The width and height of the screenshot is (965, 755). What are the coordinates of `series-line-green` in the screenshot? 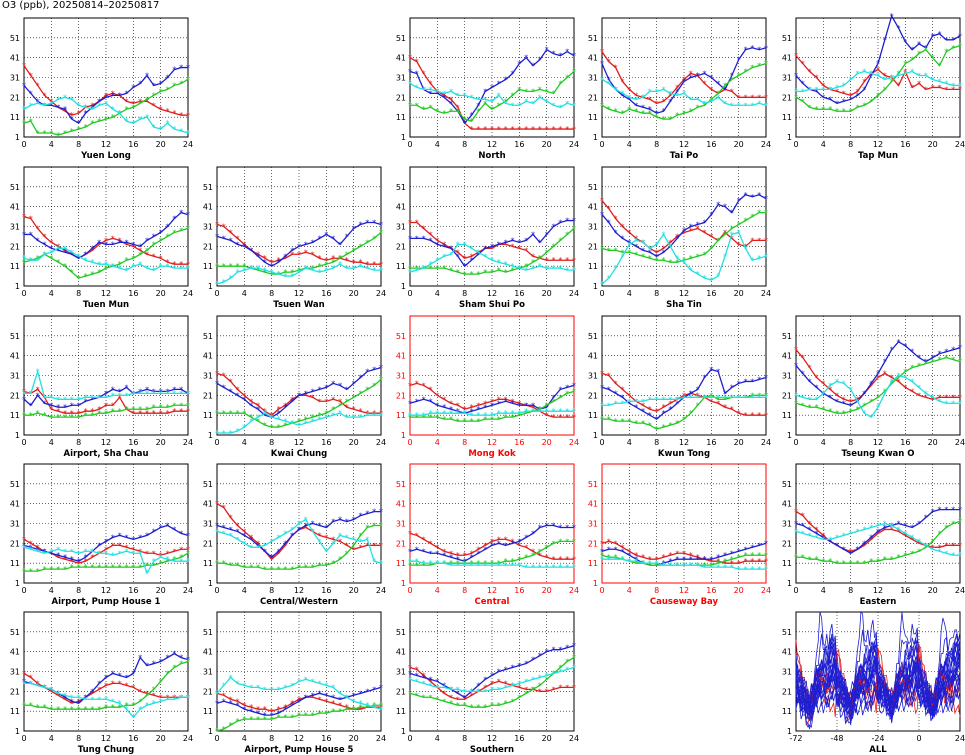 It's located at (106, 562).